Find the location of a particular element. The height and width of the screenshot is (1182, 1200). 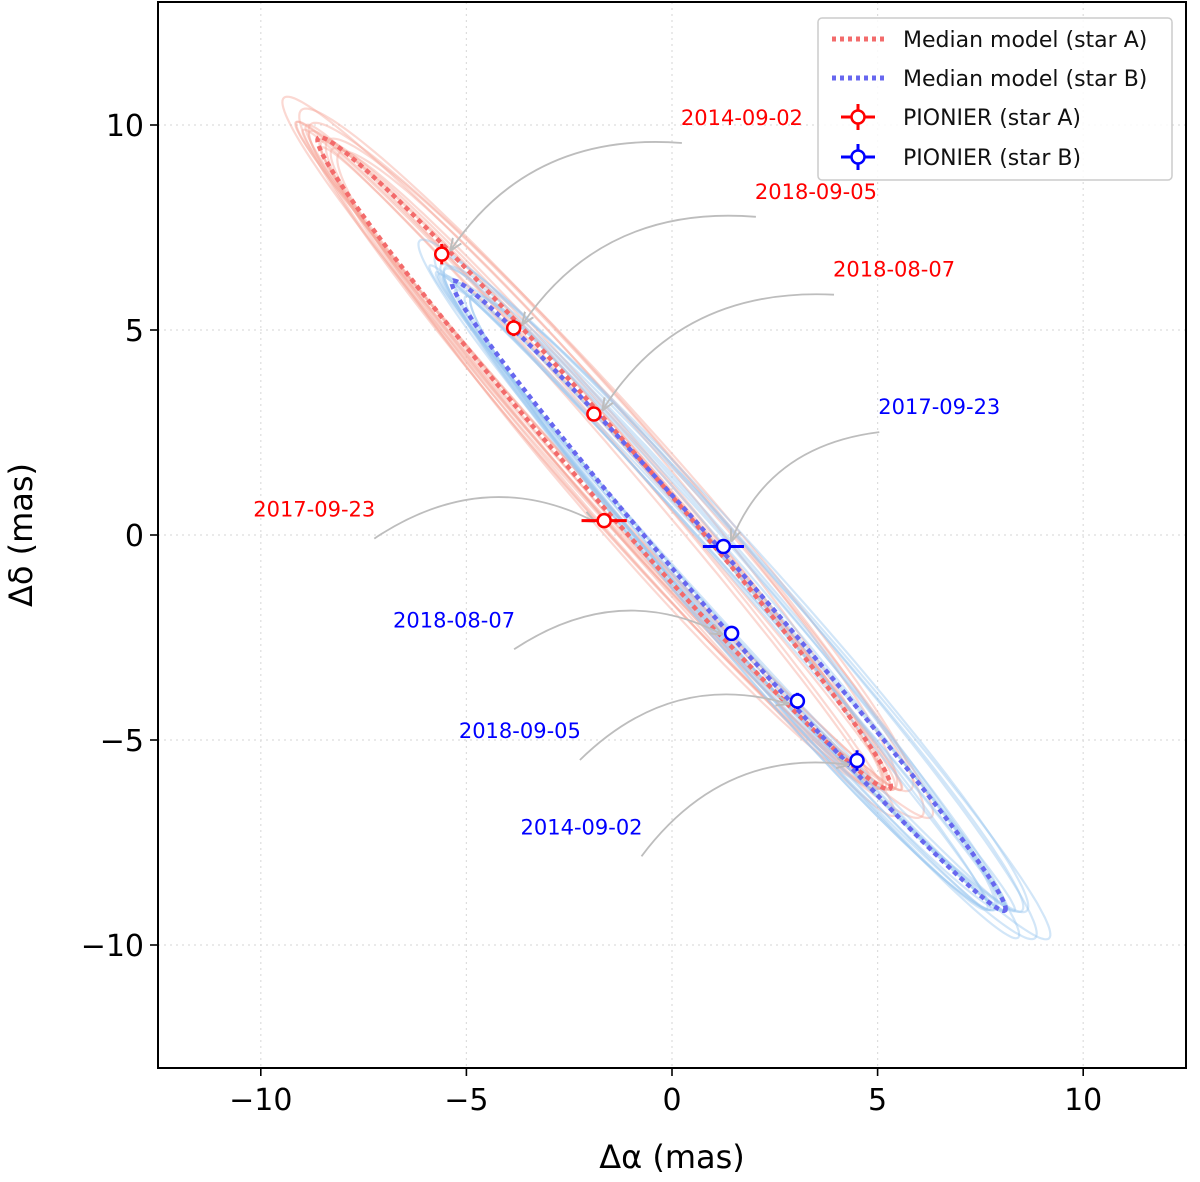

y-tick-label-0: −10 is located at coordinates (112, 946).